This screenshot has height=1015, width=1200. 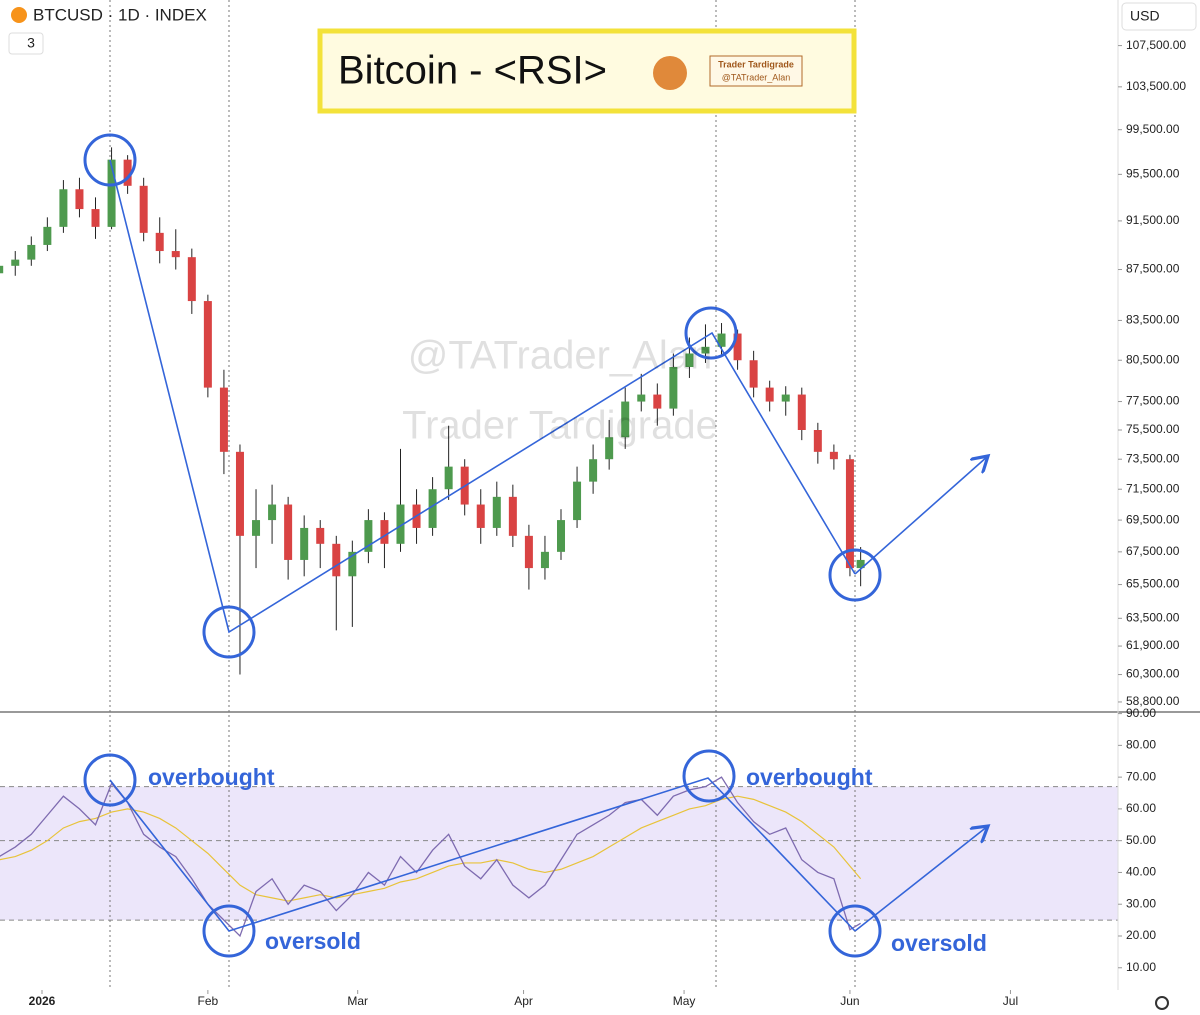 What do you see at coordinates (1141, 967) in the screenshot?
I see `y-tick-label: 10.00` at bounding box center [1141, 967].